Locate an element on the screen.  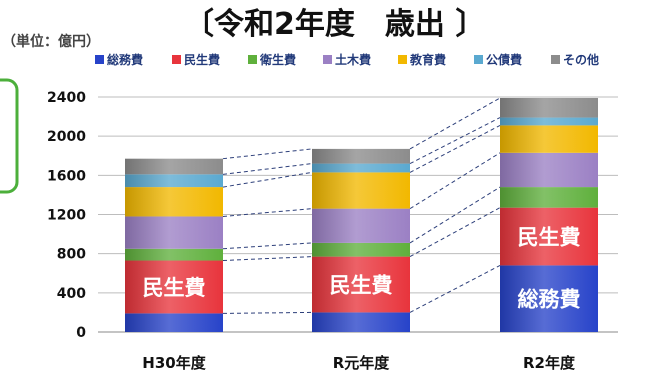
x-axis: H30年度 R元年度 R2年度 is located at coordinates (359, 363).